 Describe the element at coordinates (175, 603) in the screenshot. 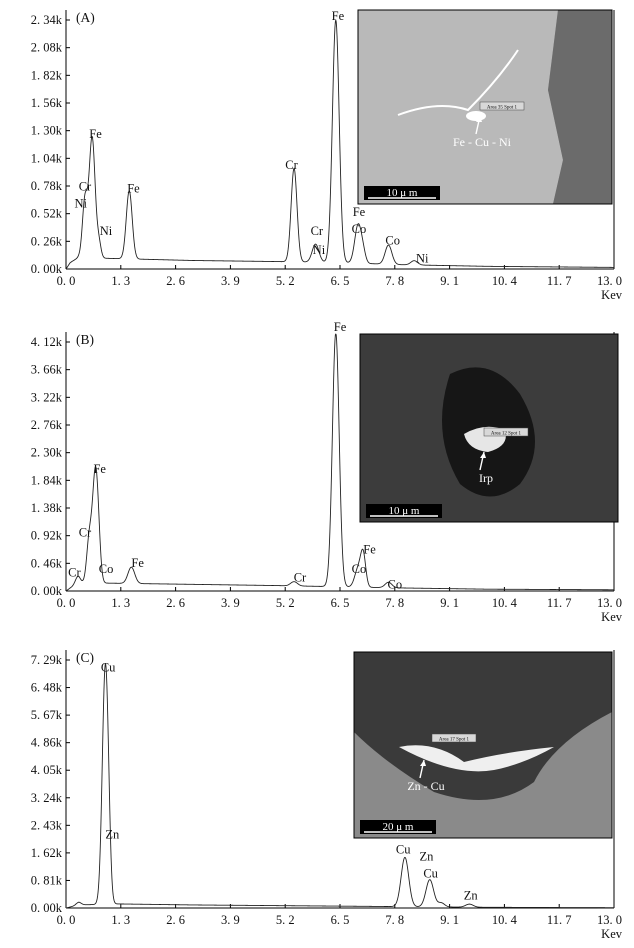

I see `x-tick-label: 2. 6` at that location.